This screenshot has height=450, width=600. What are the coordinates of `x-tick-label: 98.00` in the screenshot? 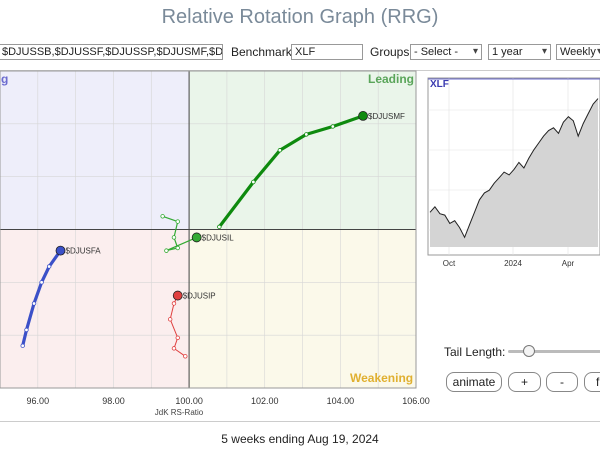 It's located at (113, 401).